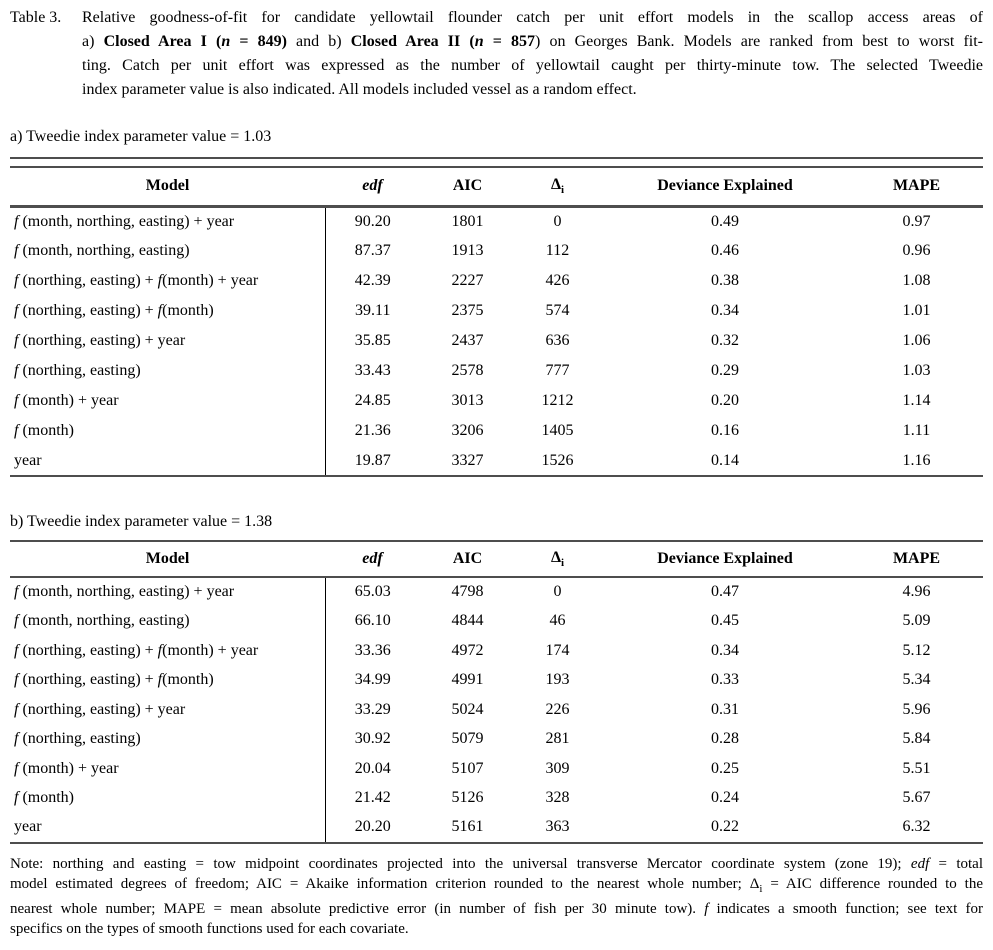 The height and width of the screenshot is (950, 993). Describe the element at coordinates (162, 41) in the screenshot. I see `text-segment: Closed Area I (` at that location.